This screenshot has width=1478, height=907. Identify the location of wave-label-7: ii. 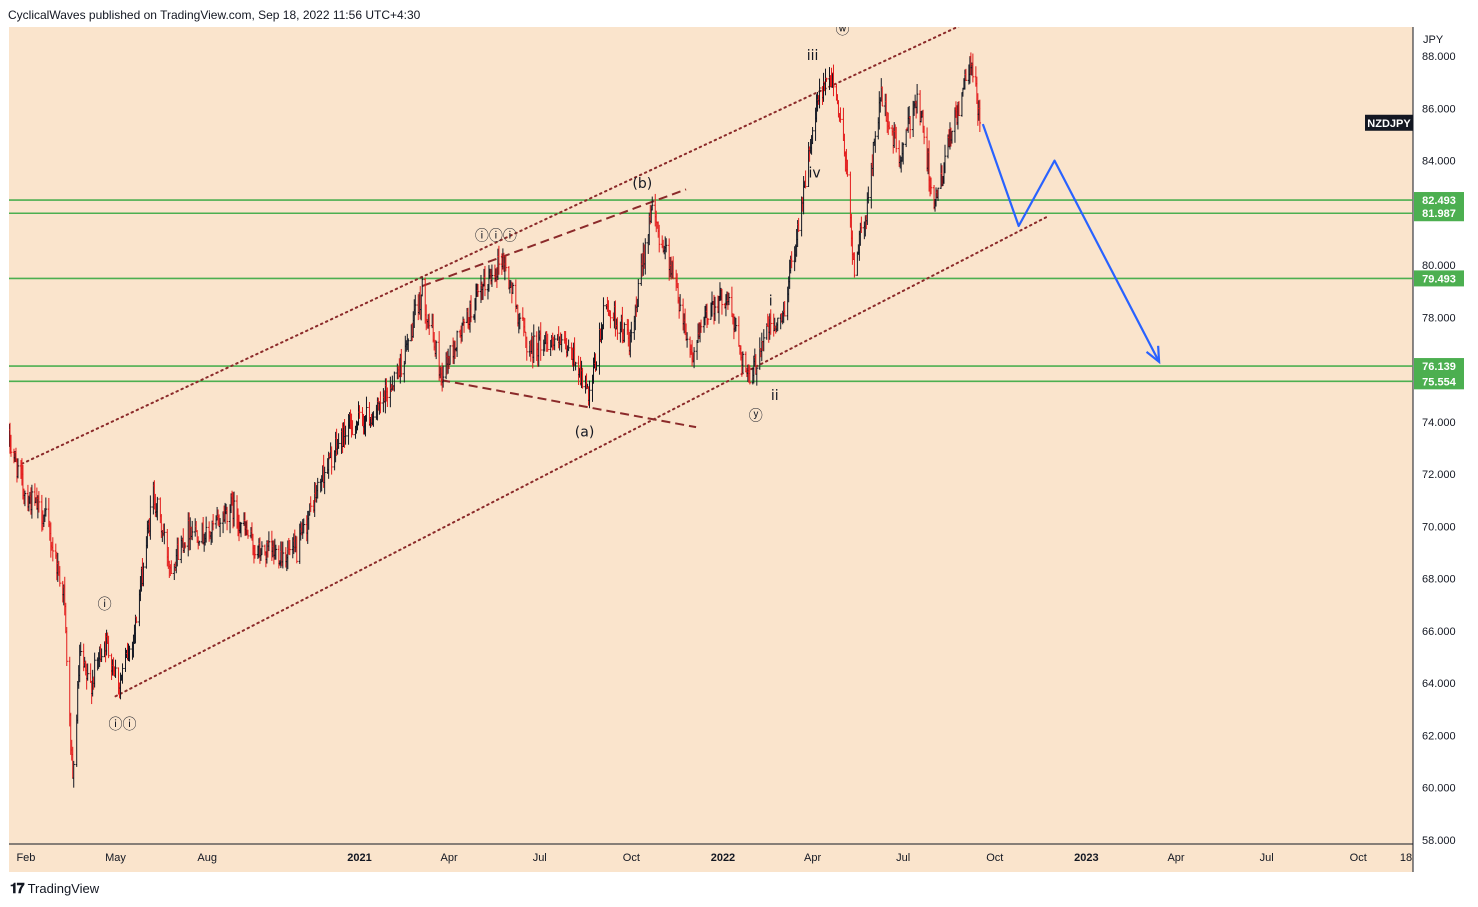
(775, 396).